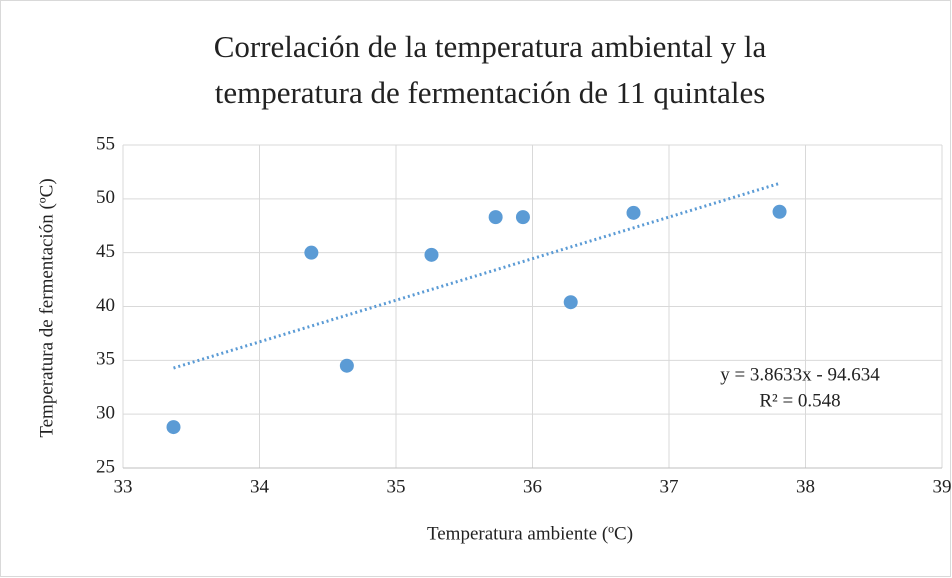 The image size is (952, 578). Describe the element at coordinates (105, 305) in the screenshot. I see `y-tick-label: 40` at that location.